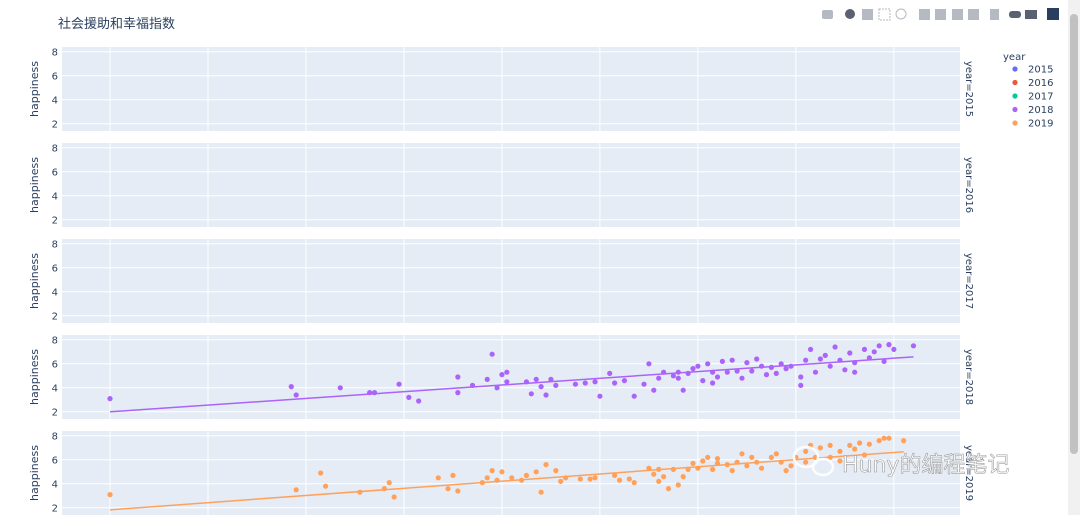 Image resolution: width=1080 pixels, height=519 pixels. I want to click on watermark: Huny的编程笔记, so click(901, 461).